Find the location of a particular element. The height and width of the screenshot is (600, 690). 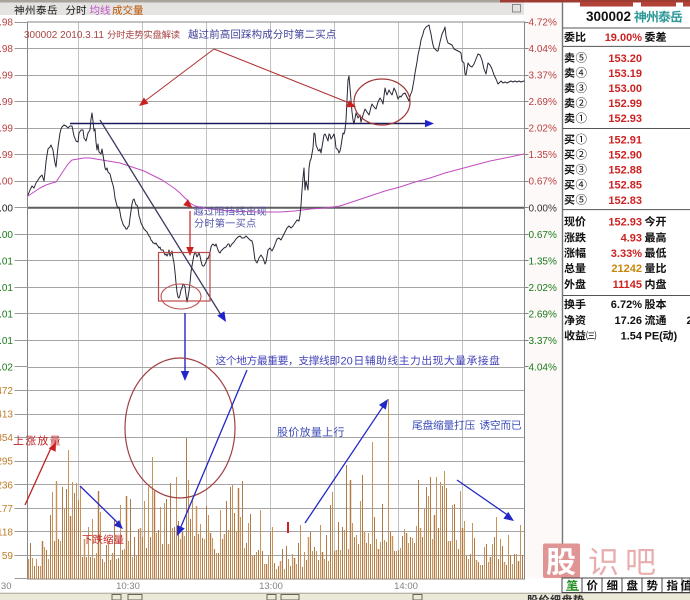

svg-text: 59 is located at coordinates (8, 556).